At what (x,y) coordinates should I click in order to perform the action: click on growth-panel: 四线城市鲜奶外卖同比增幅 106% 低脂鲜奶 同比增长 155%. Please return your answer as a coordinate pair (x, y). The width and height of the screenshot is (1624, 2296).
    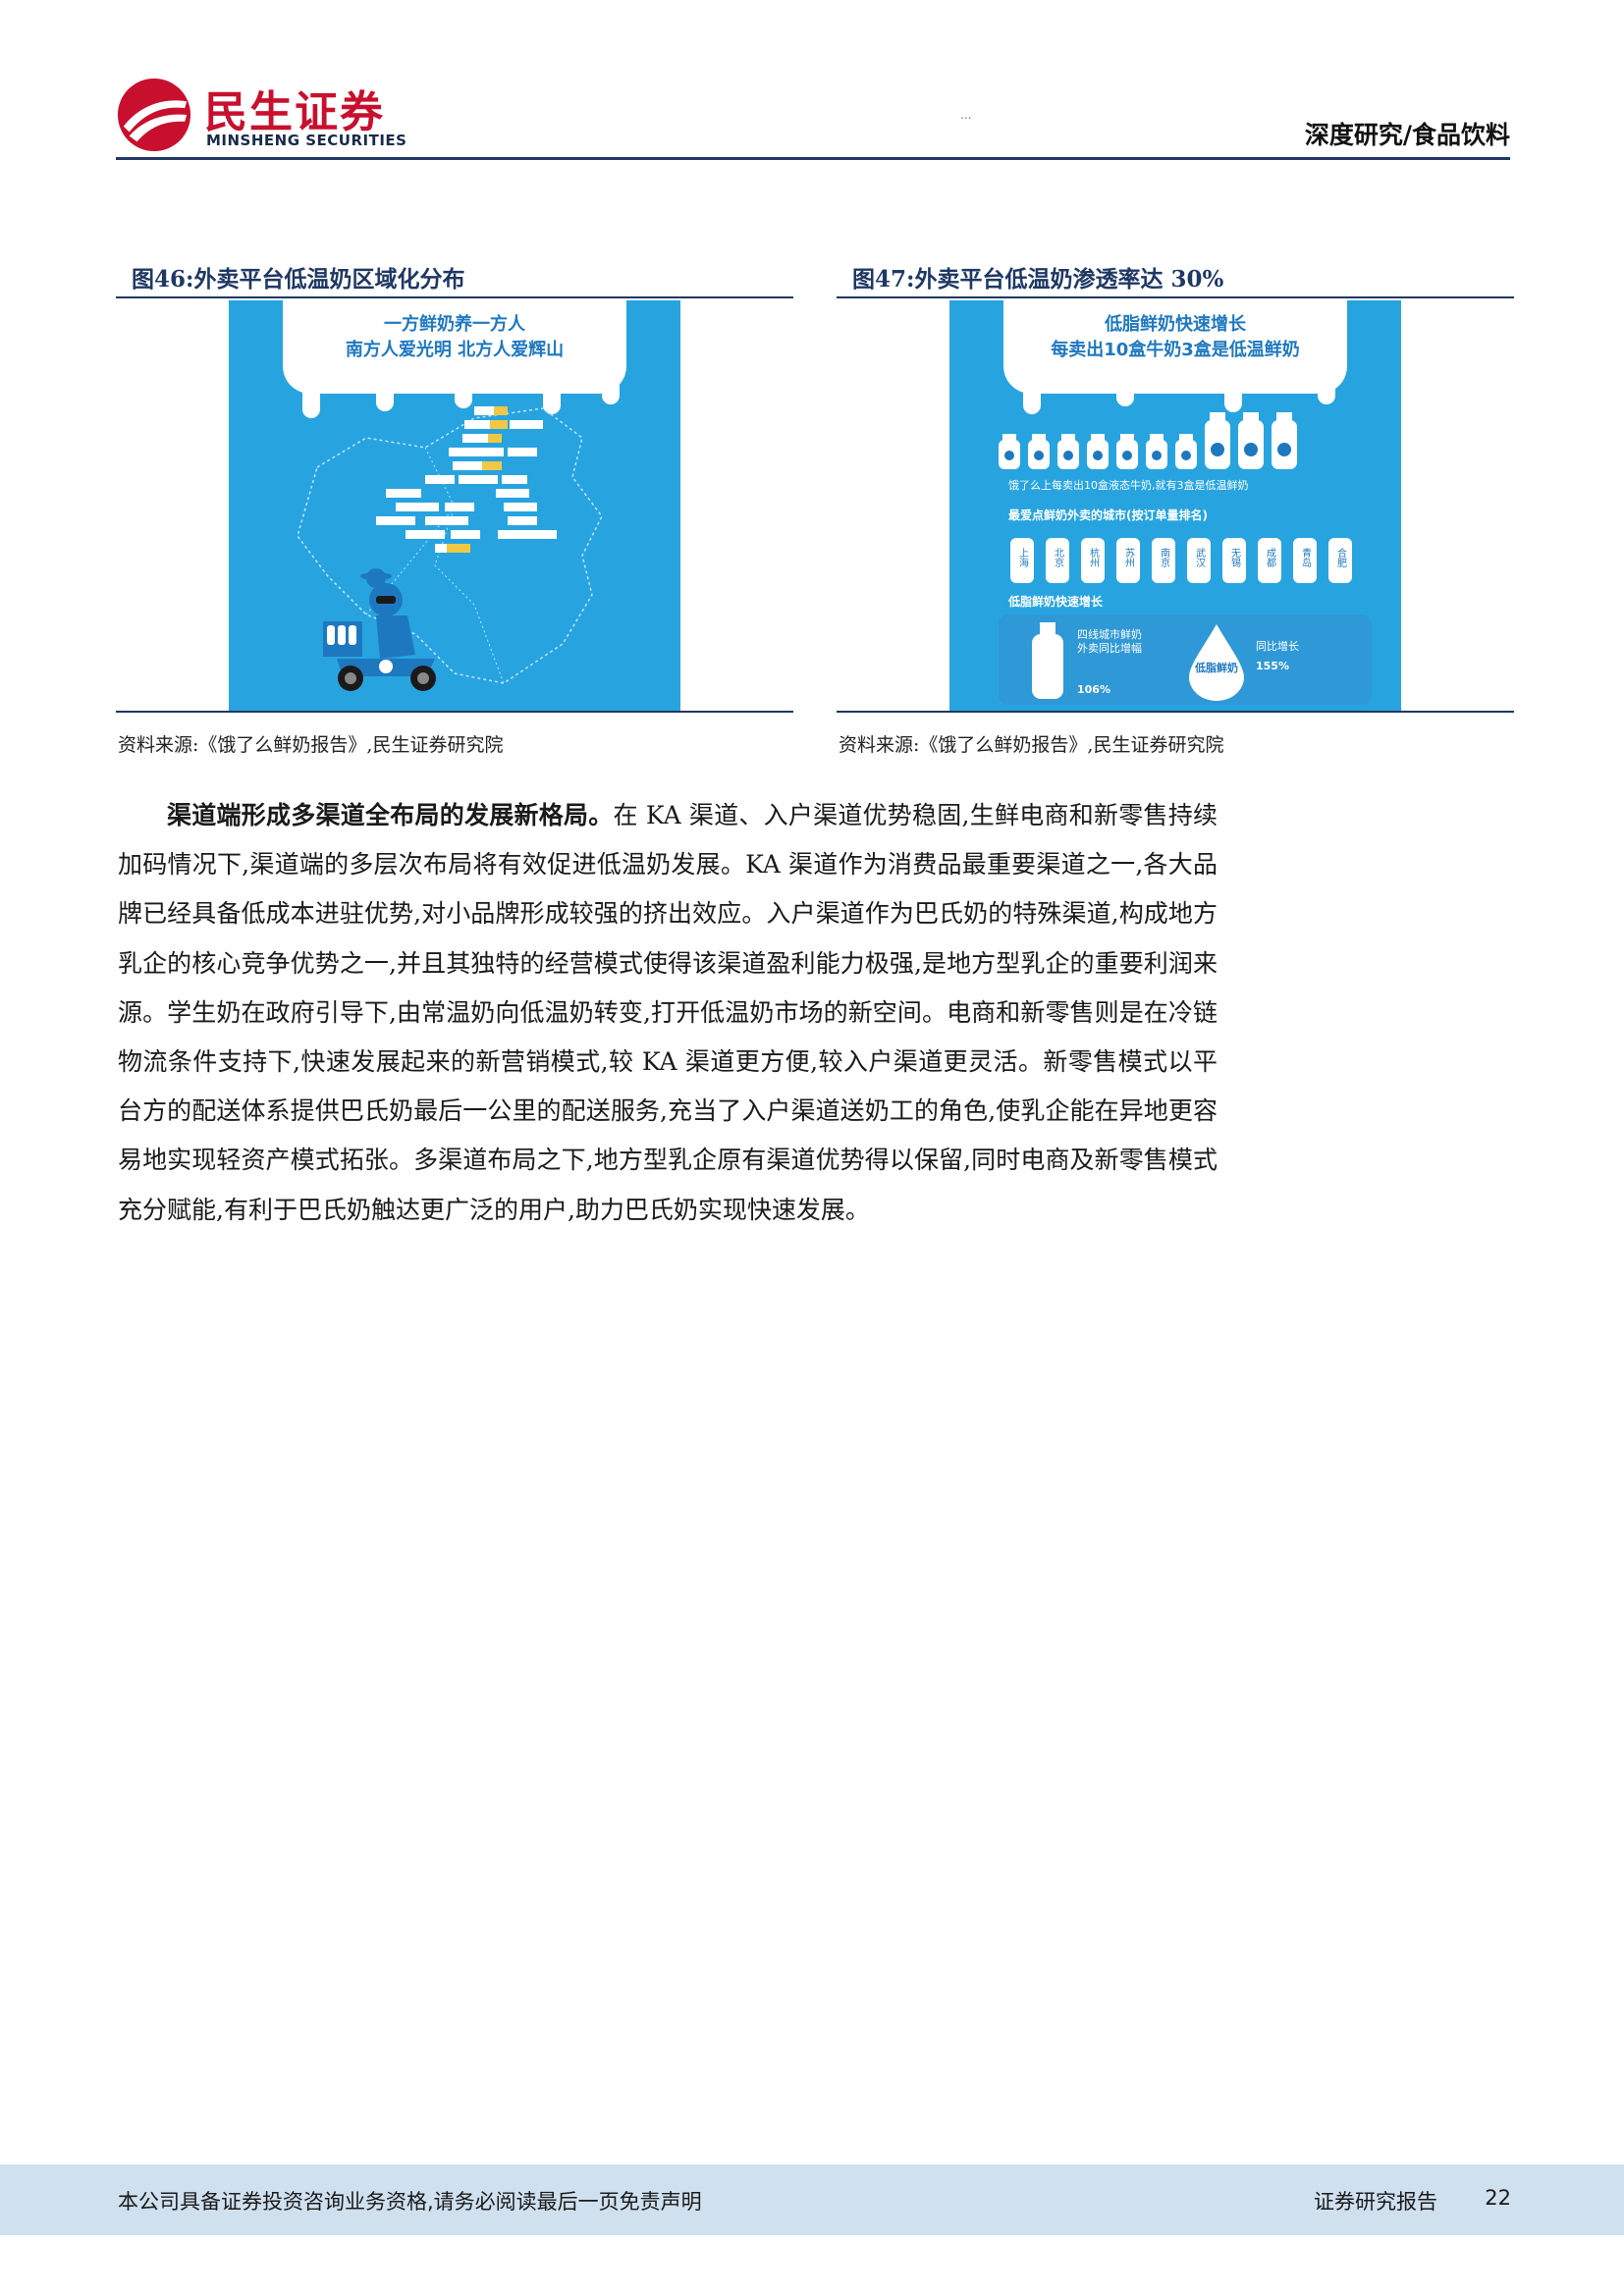
    Looking at the image, I should click on (1185, 659).